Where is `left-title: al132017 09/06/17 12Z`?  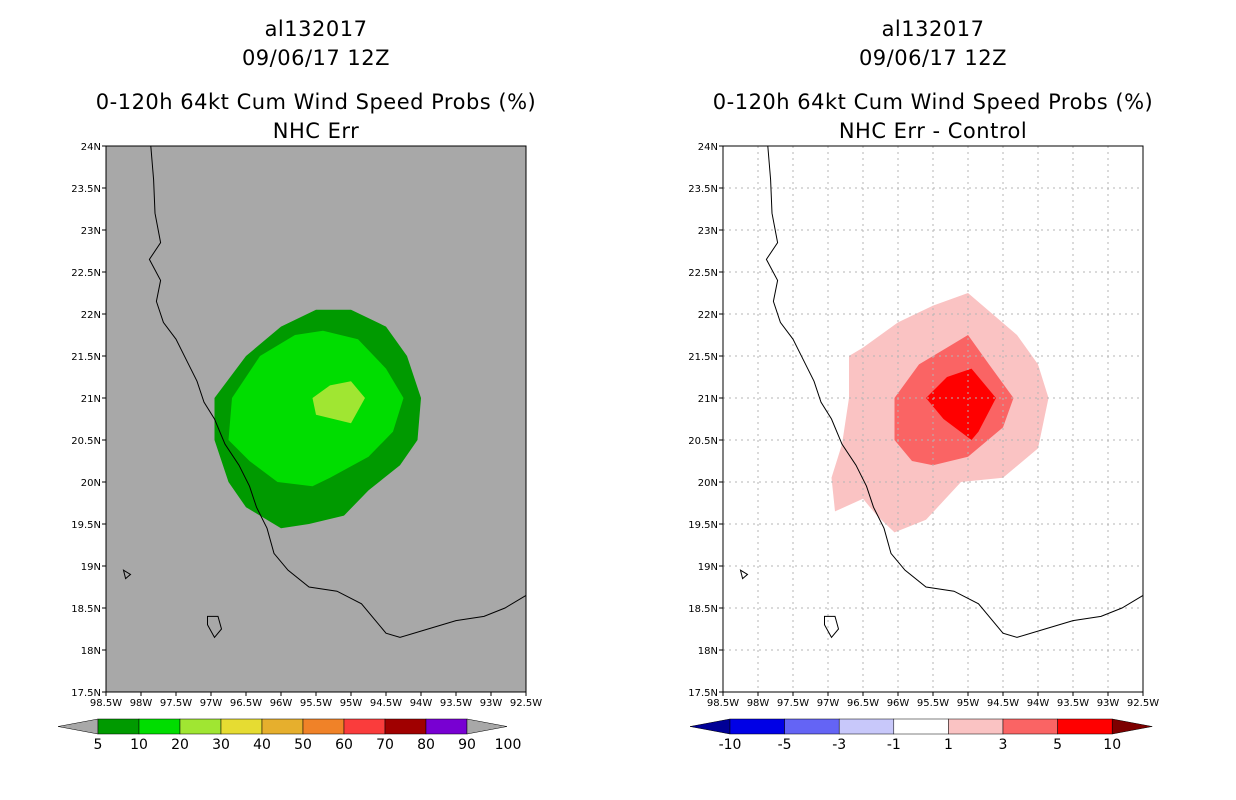
left-title: al132017 09/06/17 12Z is located at coordinates (316, 44).